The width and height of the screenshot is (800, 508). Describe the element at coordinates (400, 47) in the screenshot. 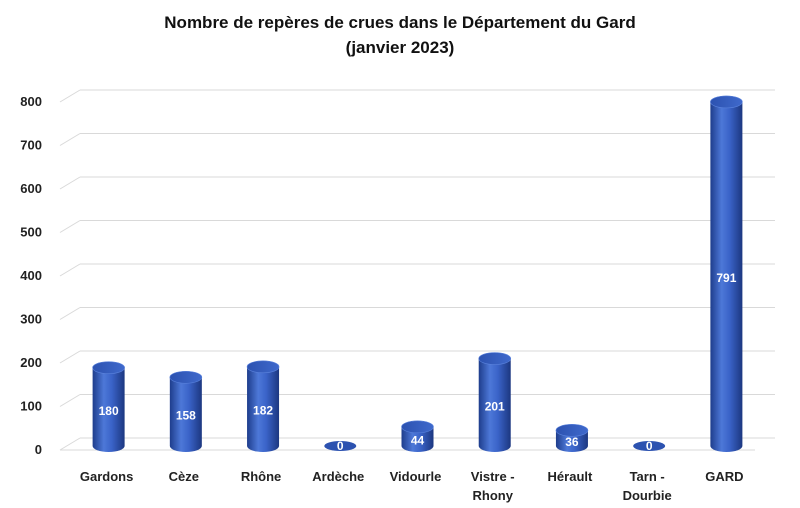

I see `chart-title-line-2: (janvier 2023)` at that location.